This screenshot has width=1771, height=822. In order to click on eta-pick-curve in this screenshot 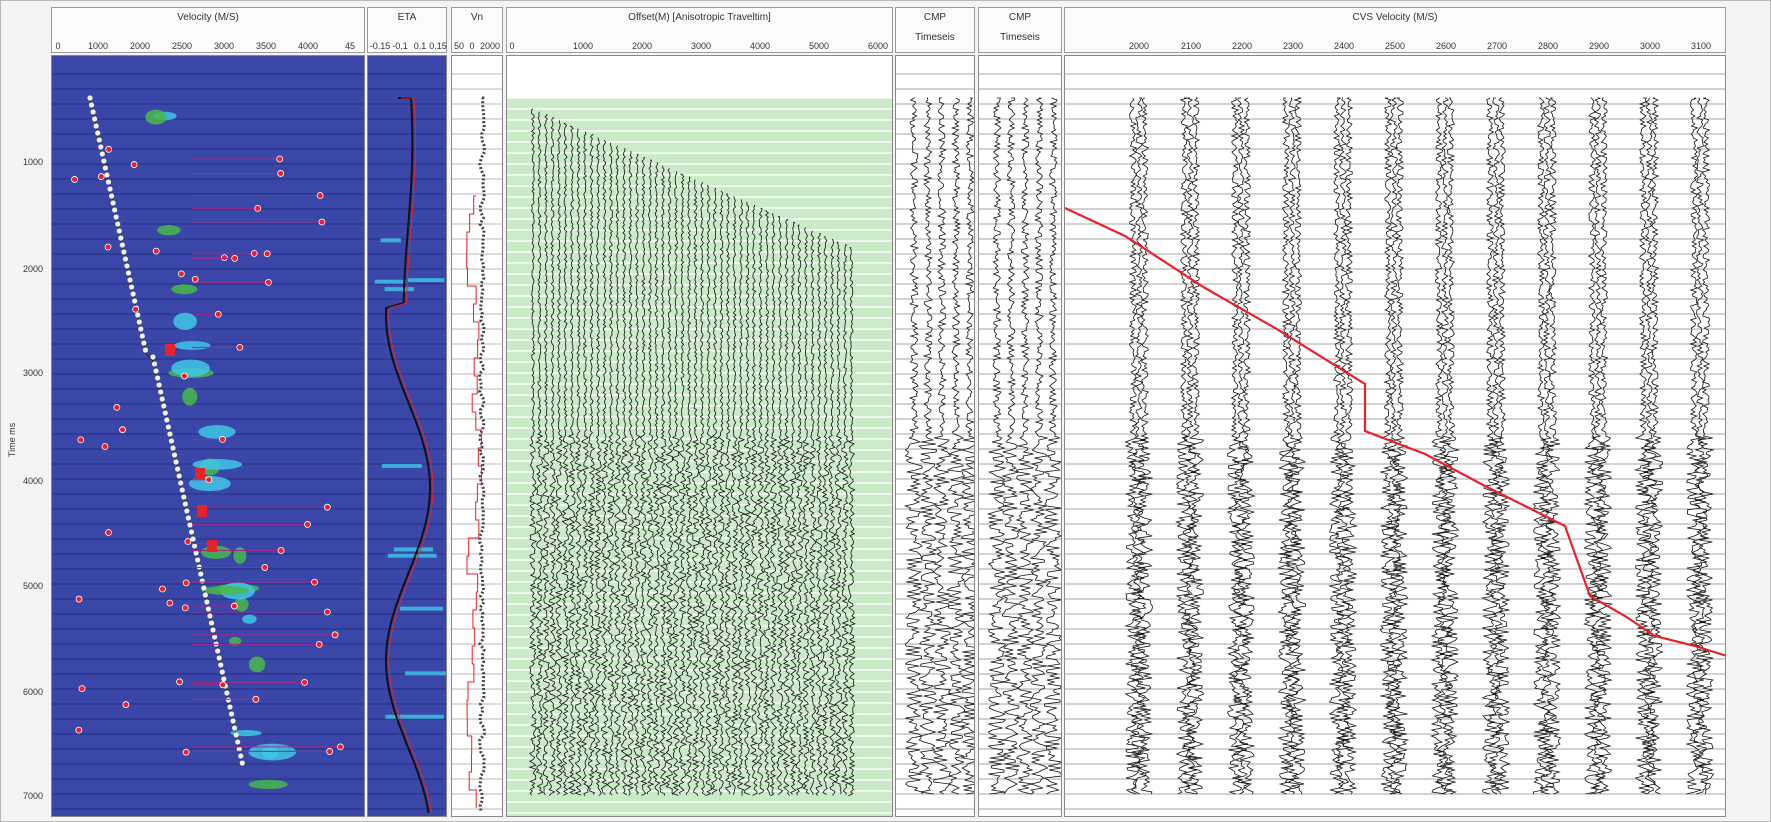, I will do `click(411, 455)`.